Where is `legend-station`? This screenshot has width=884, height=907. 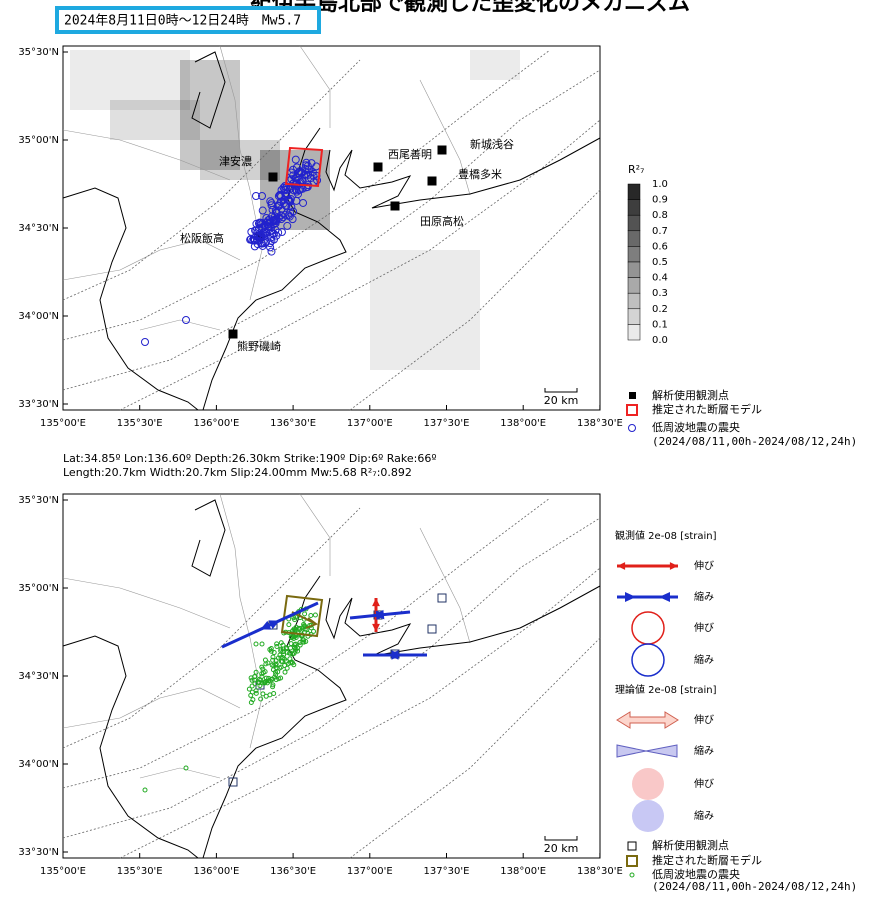 legend-station is located at coordinates (632, 395).